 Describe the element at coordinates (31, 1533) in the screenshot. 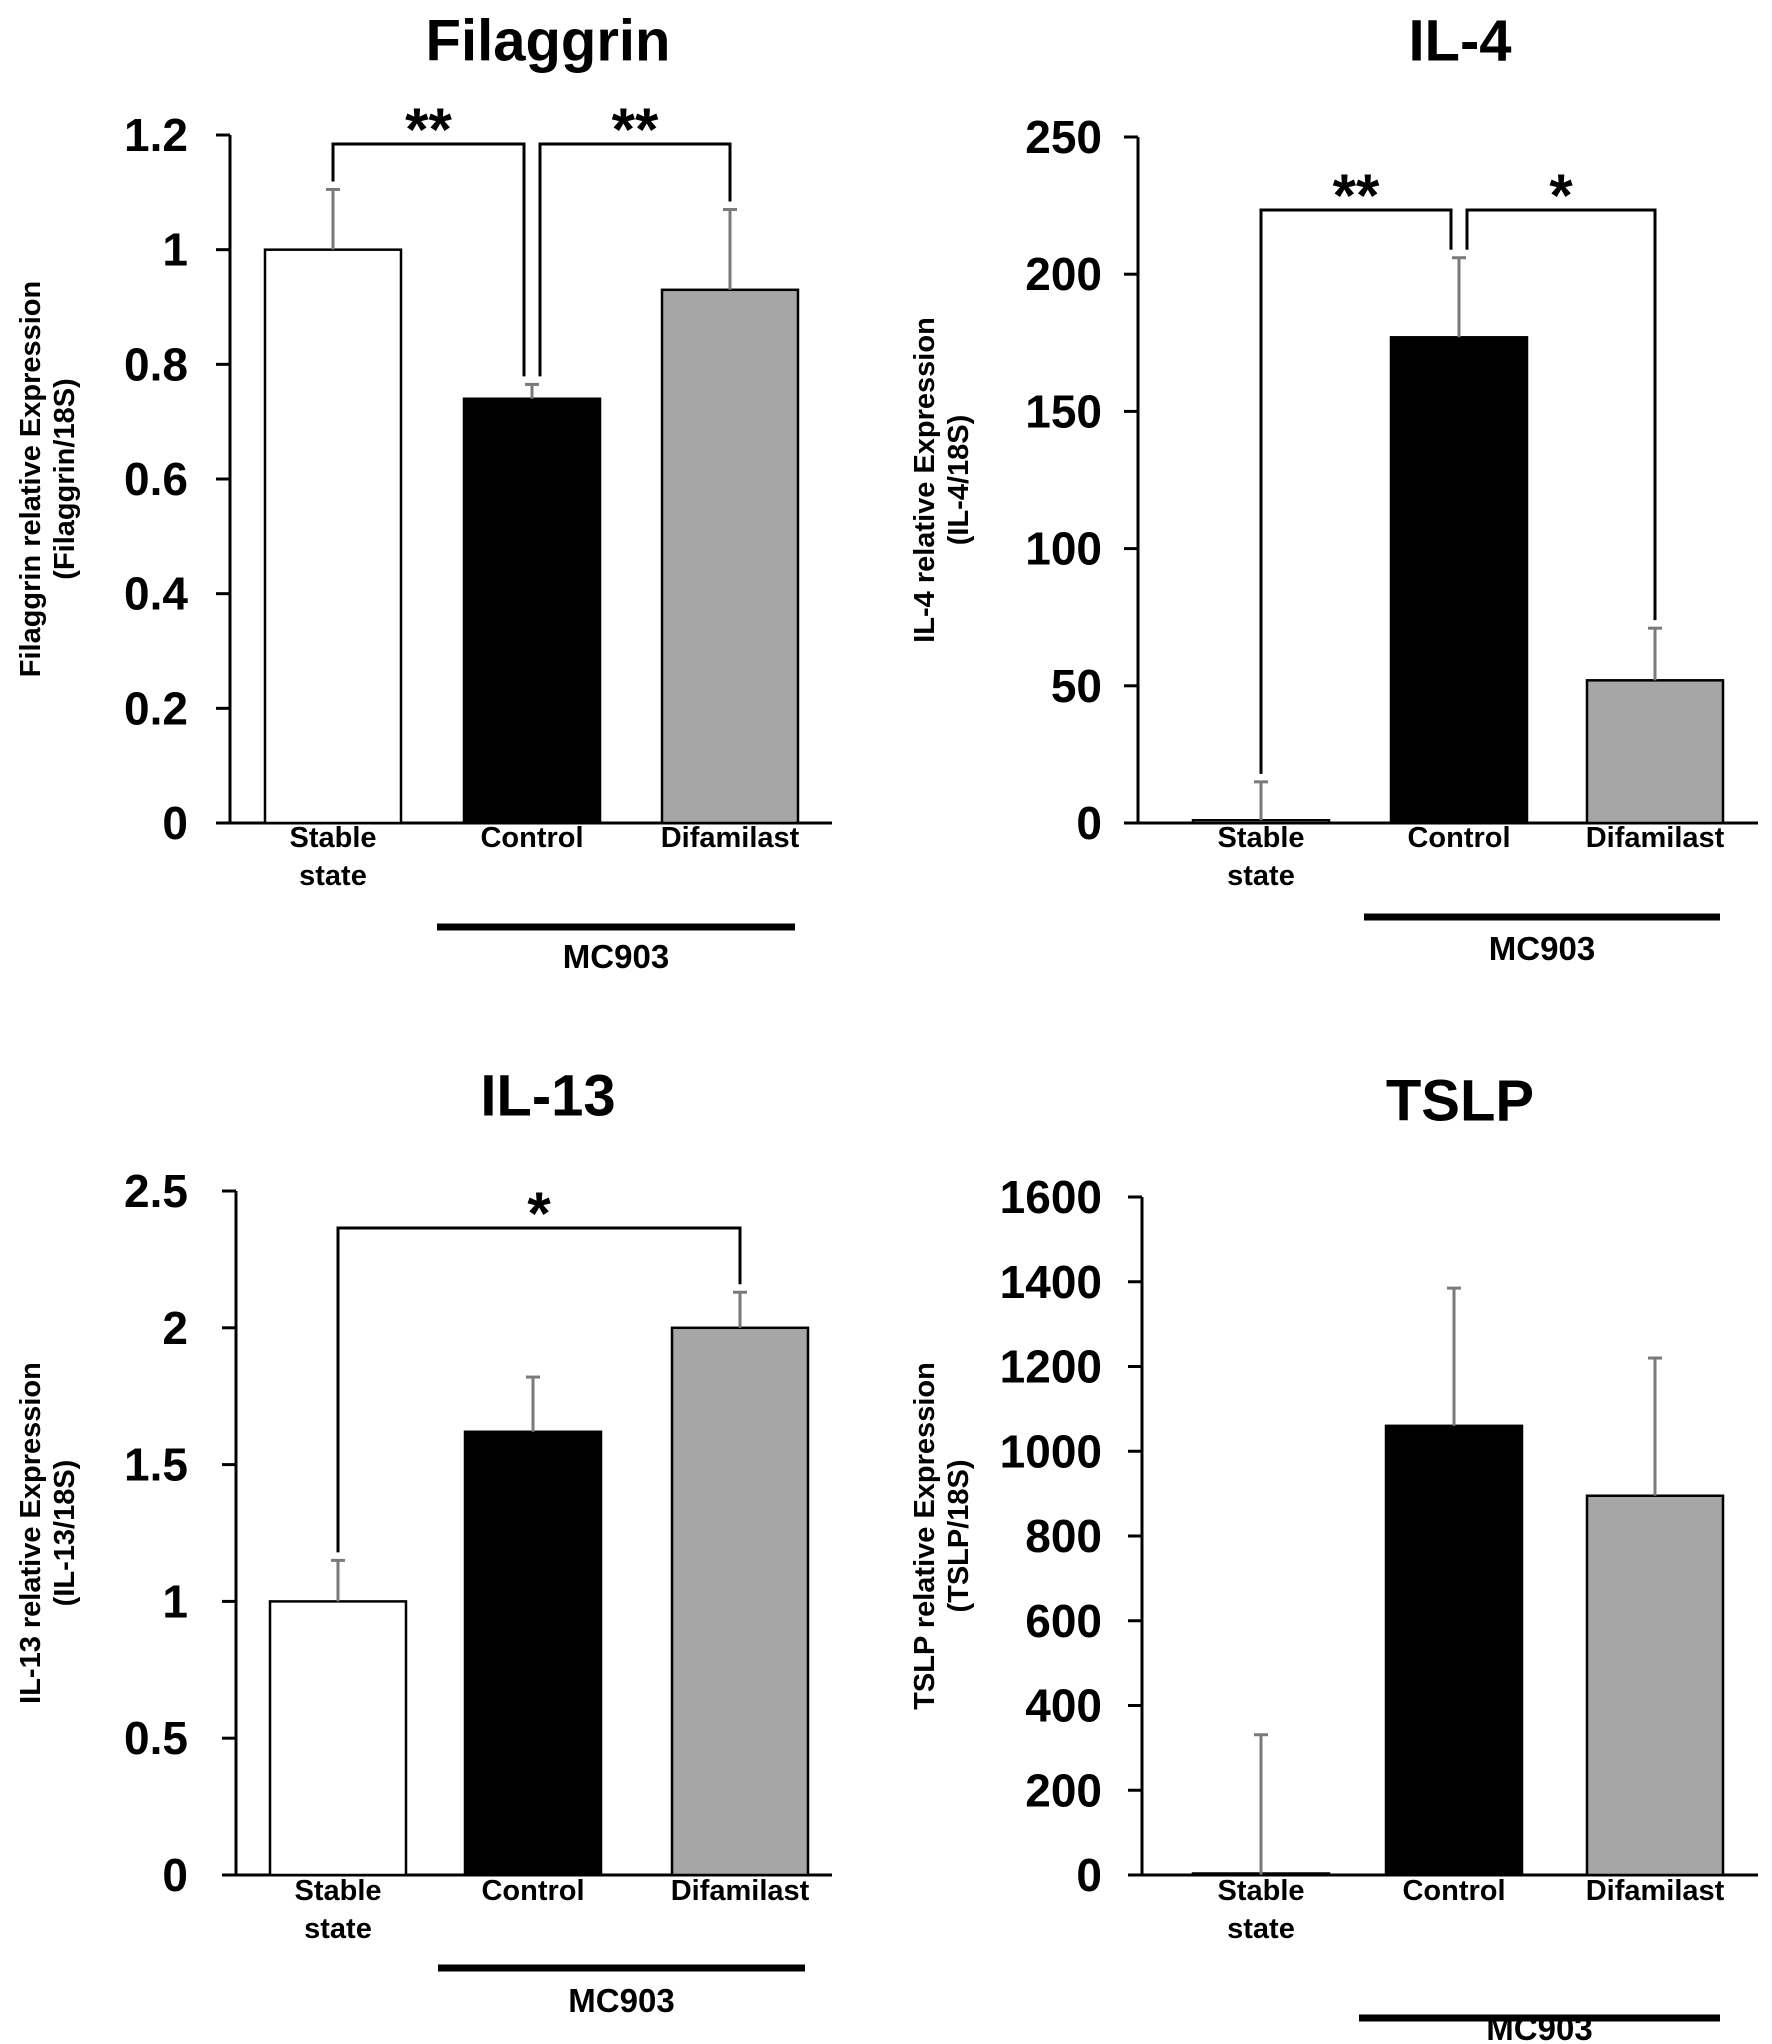

I see `y-axis-label-line: IL-13 relative Expression` at that location.